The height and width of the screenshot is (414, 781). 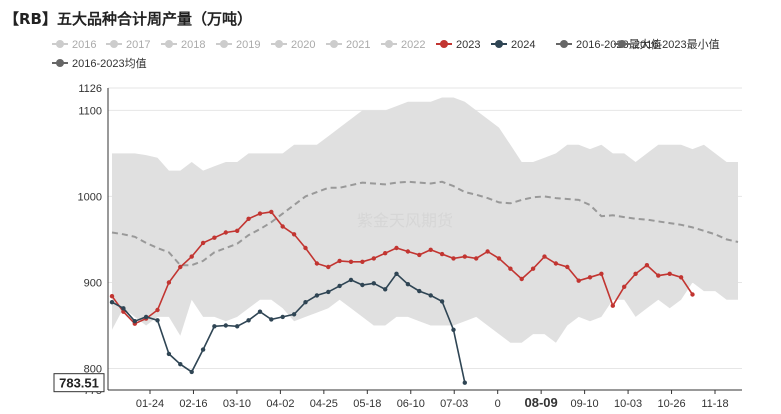 What do you see at coordinates (405, 220) in the screenshot?
I see `watermark: 紫金天风期货` at bounding box center [405, 220].